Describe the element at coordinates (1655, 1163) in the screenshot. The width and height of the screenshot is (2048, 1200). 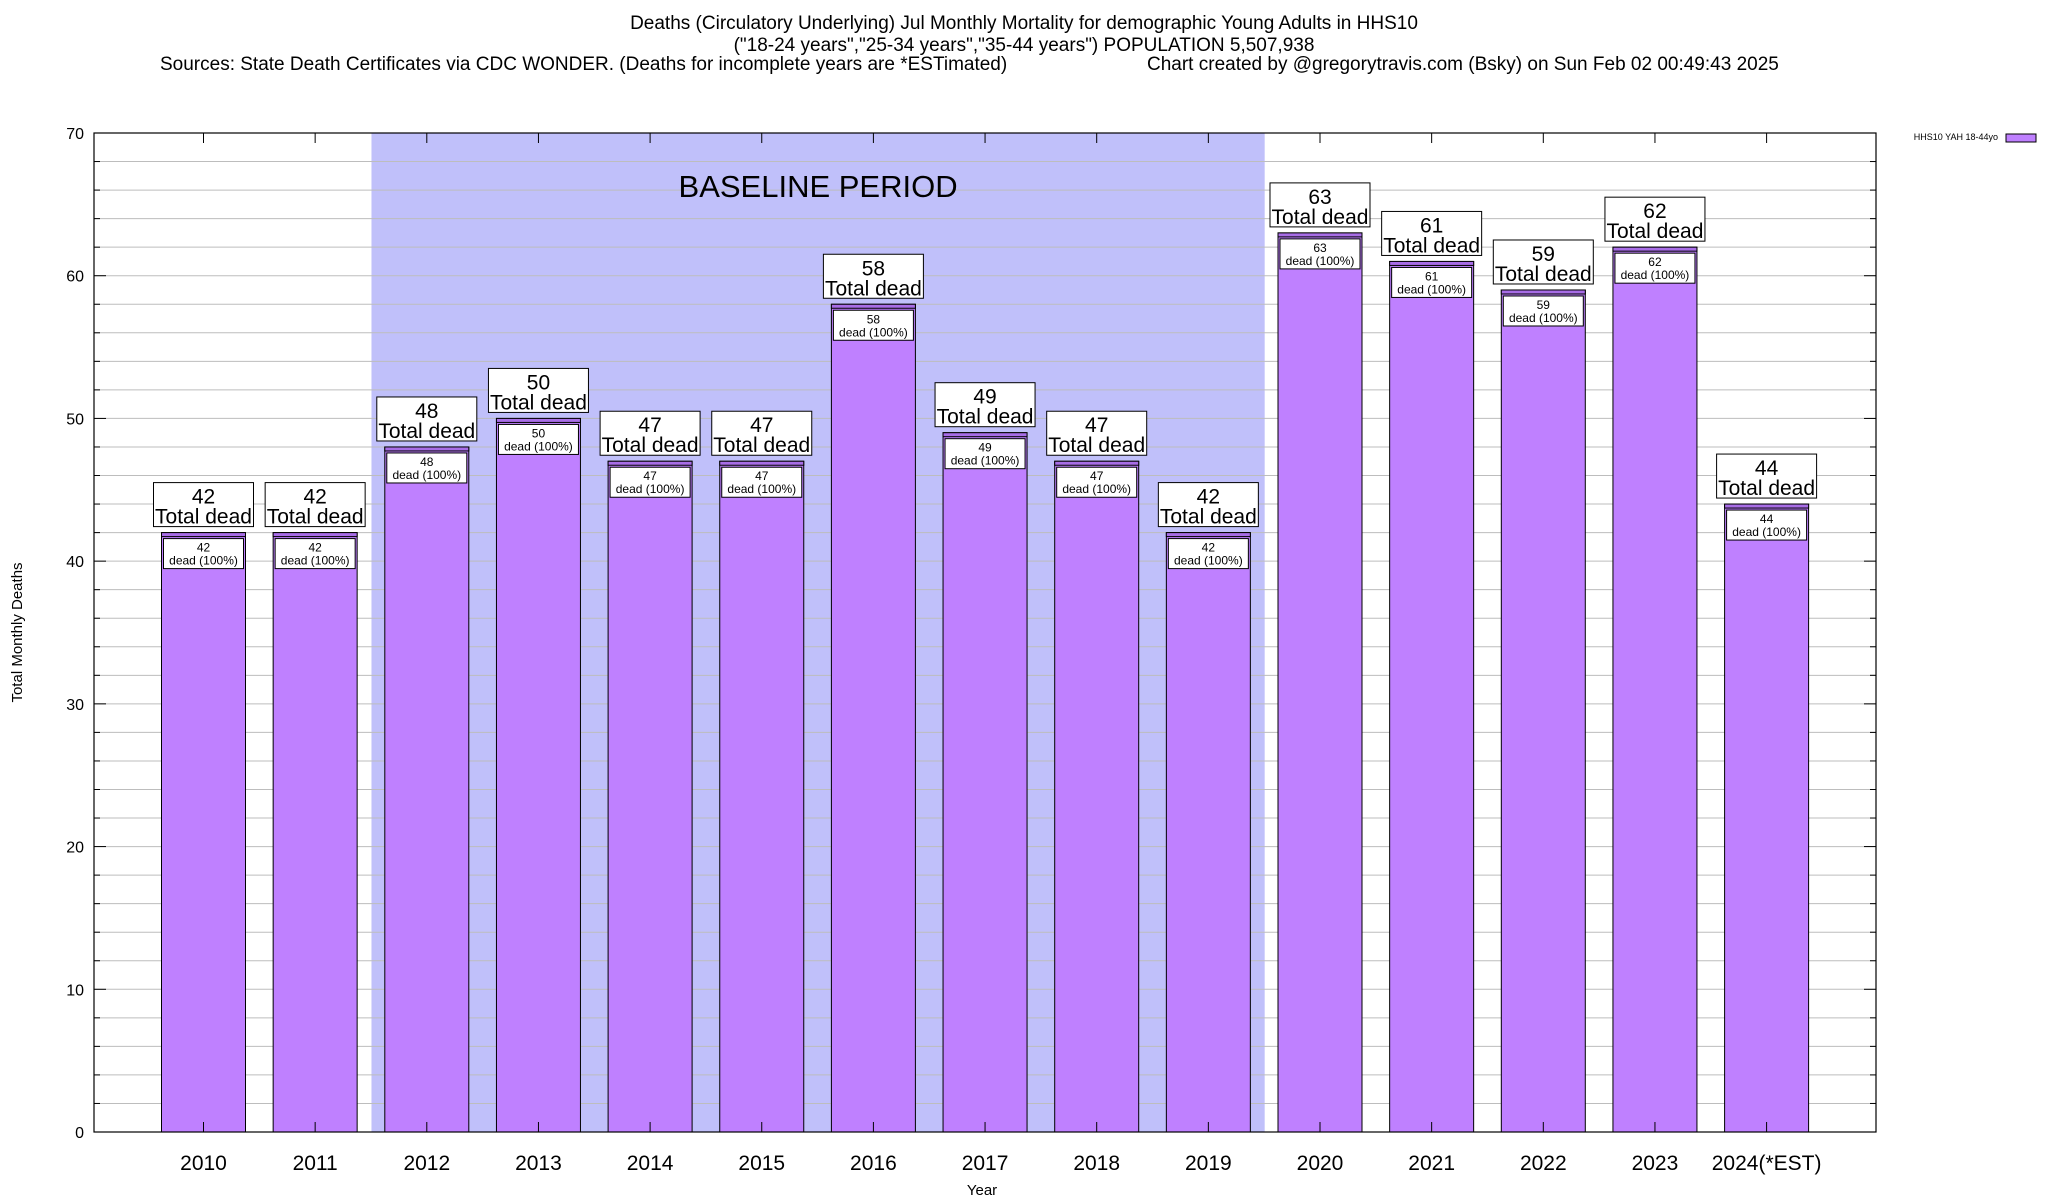
I see `x-tick-label: 2023` at that location.